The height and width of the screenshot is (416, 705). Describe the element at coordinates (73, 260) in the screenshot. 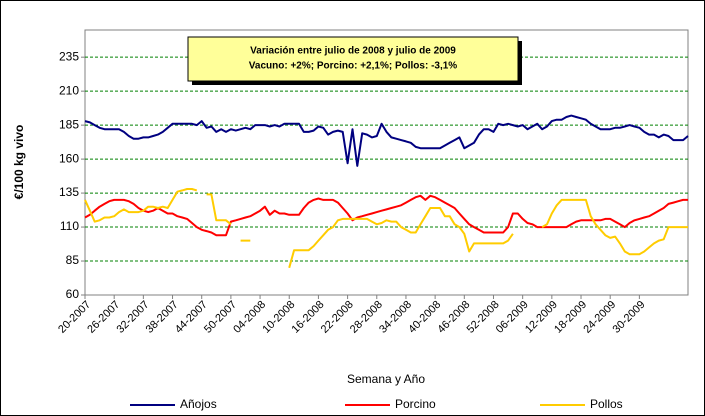

I see `y-tick-label: 85` at that location.